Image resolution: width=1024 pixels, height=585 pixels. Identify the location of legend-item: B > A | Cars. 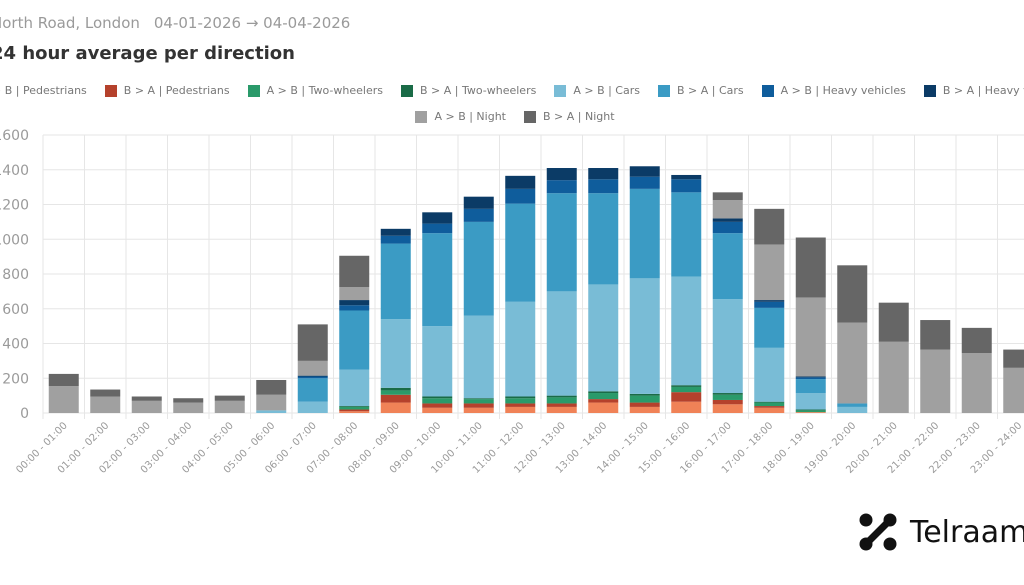
(700, 90).